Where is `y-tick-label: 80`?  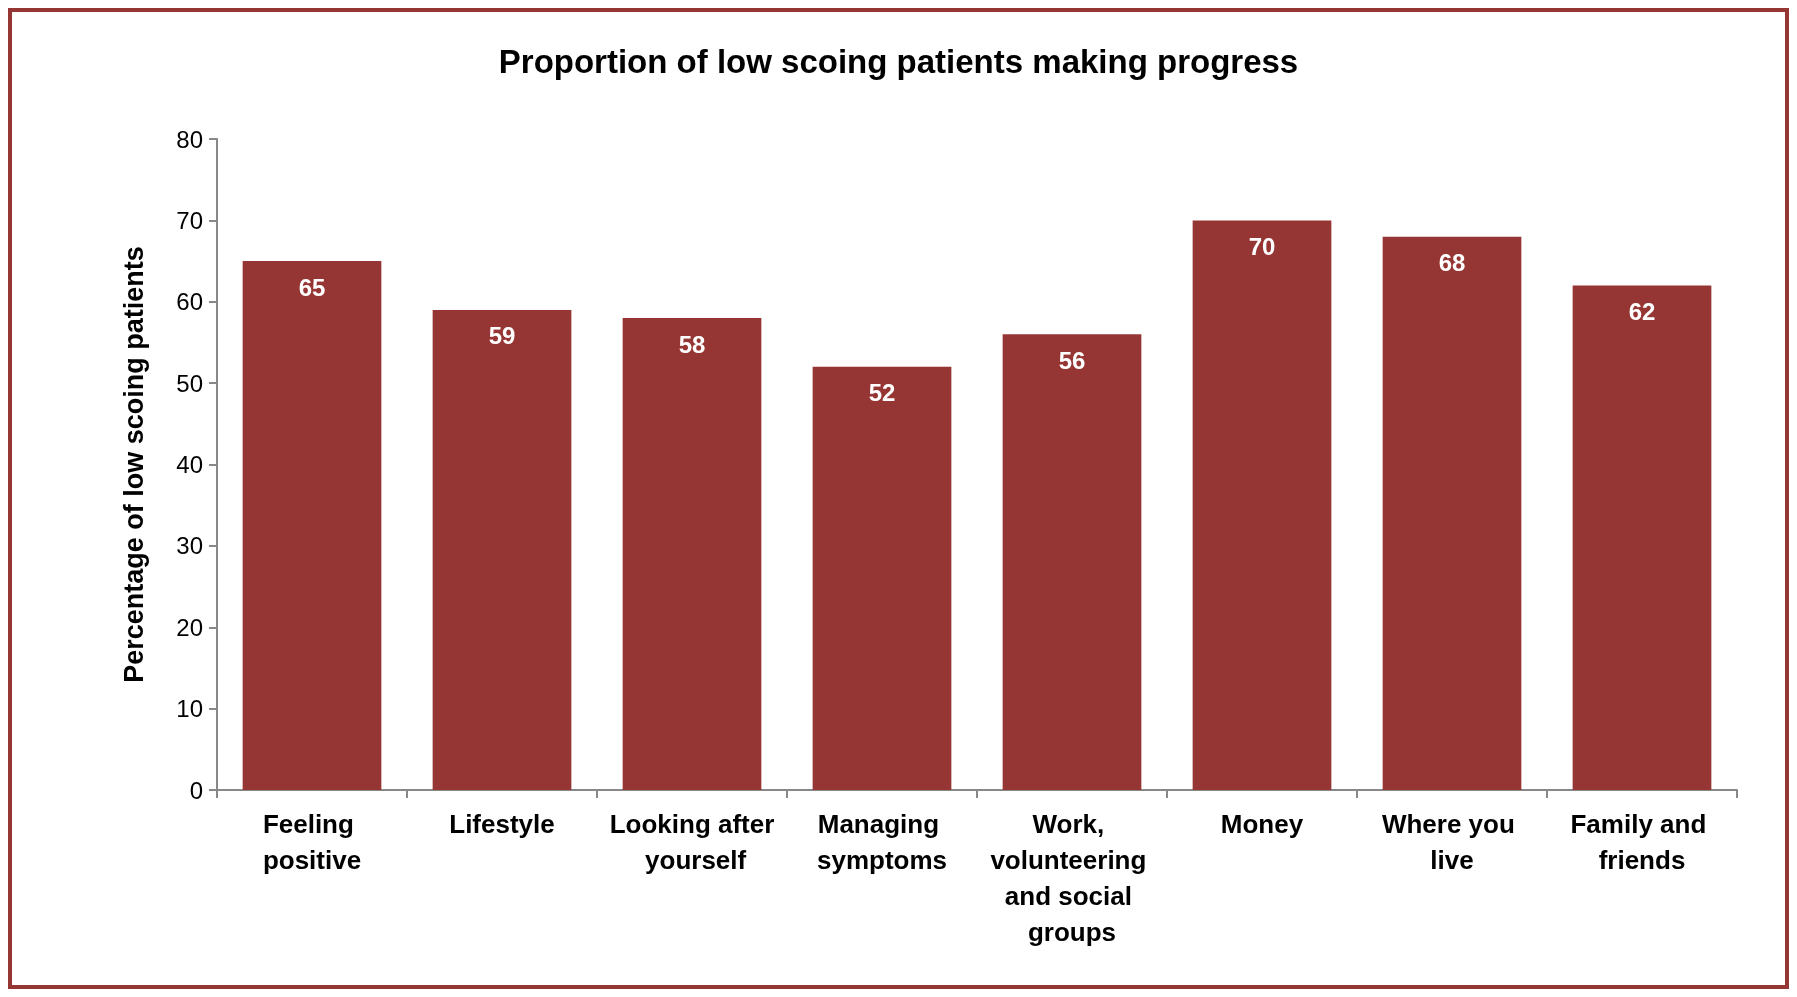
y-tick-label: 80 is located at coordinates (189, 139).